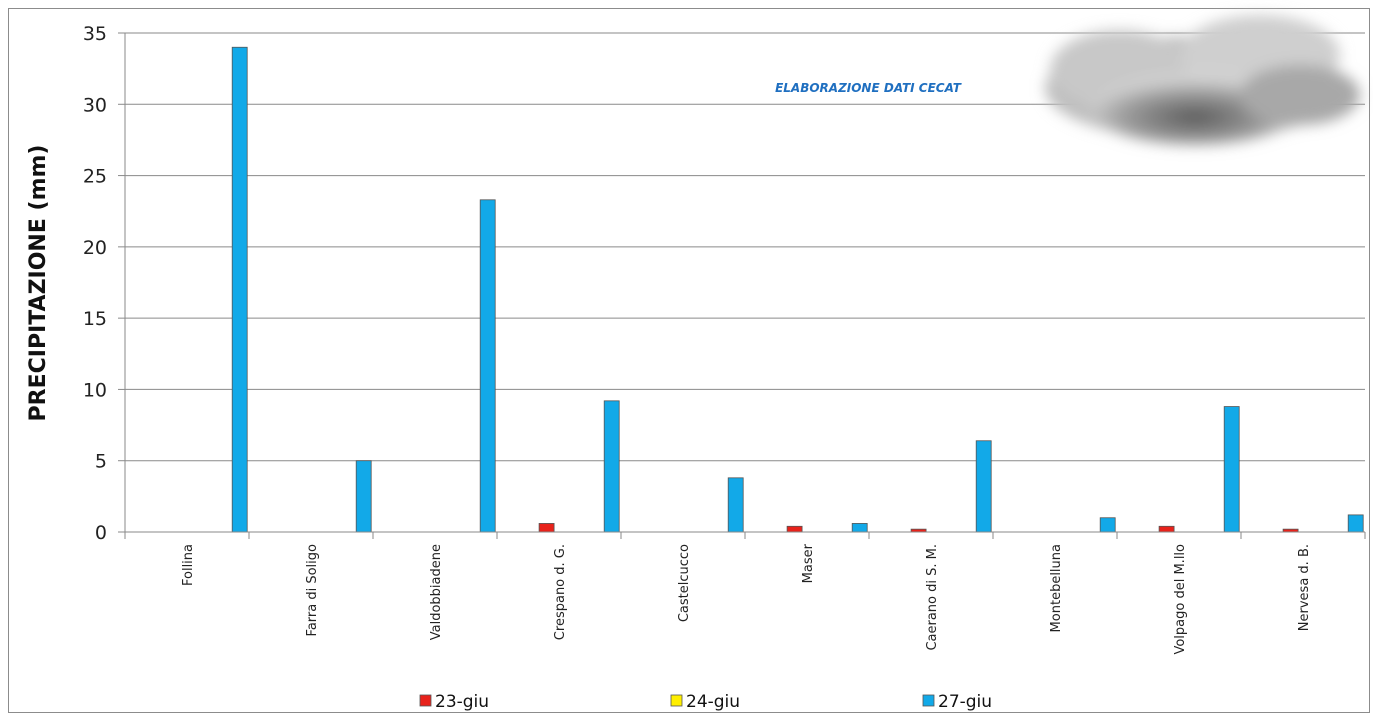  I want to click on y-tick-labels: 0 5 10 15 20 25 30 35, so click(95, 283).